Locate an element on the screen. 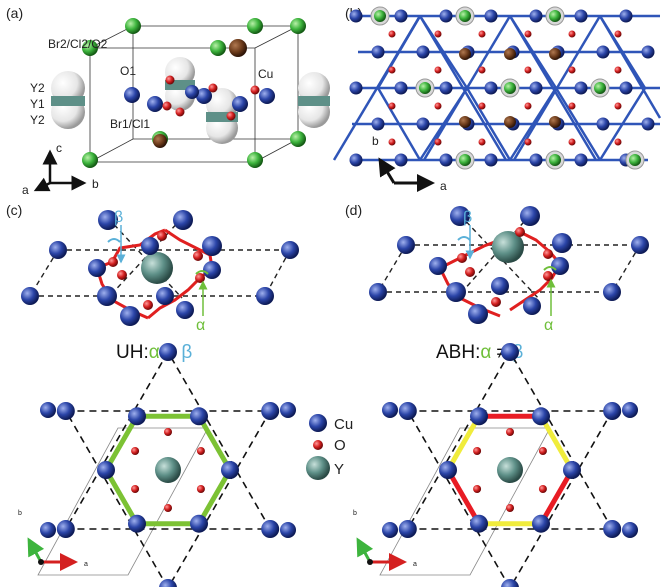  axes-d is located at coordinates (381, 554).